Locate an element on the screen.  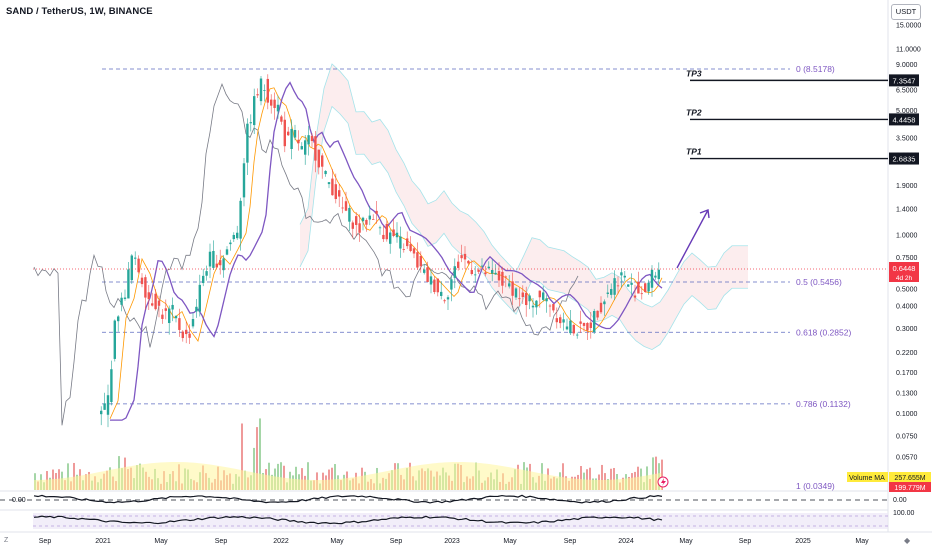
timezone-label: Z is located at coordinates (6, 540).